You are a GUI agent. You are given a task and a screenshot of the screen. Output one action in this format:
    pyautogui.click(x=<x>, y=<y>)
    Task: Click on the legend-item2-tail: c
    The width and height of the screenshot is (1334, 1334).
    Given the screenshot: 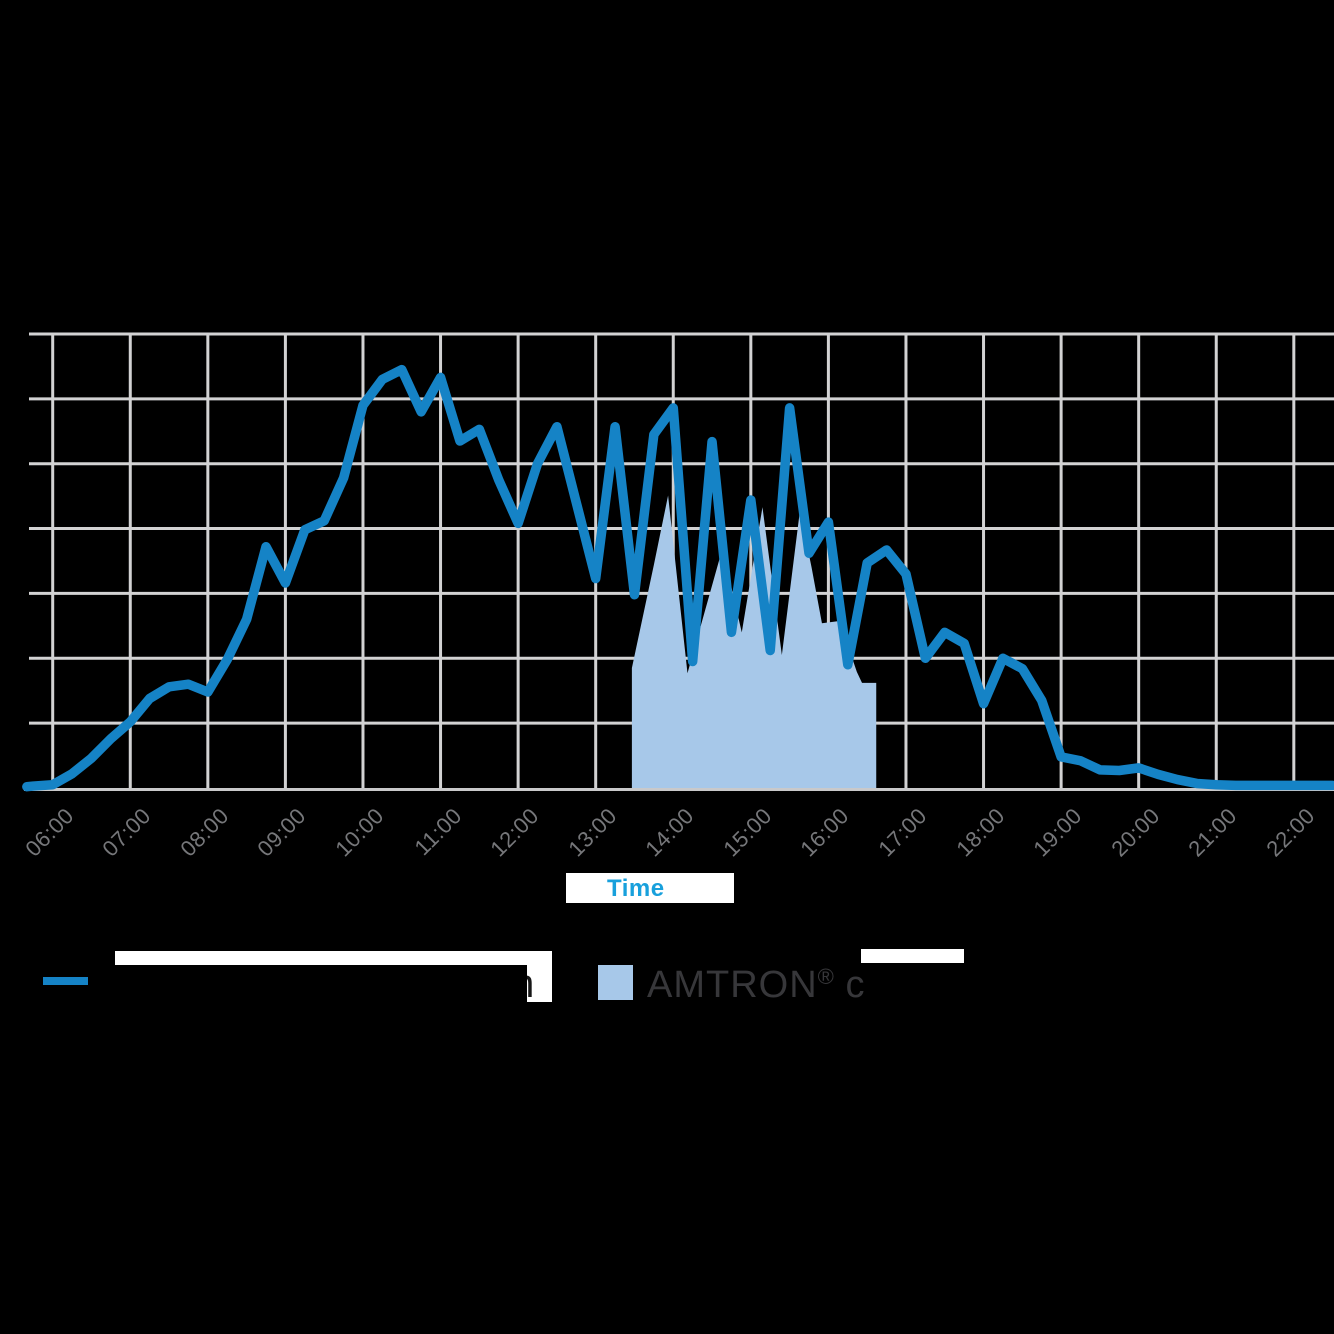 What is the action you would take?
    pyautogui.click(x=849, y=985)
    